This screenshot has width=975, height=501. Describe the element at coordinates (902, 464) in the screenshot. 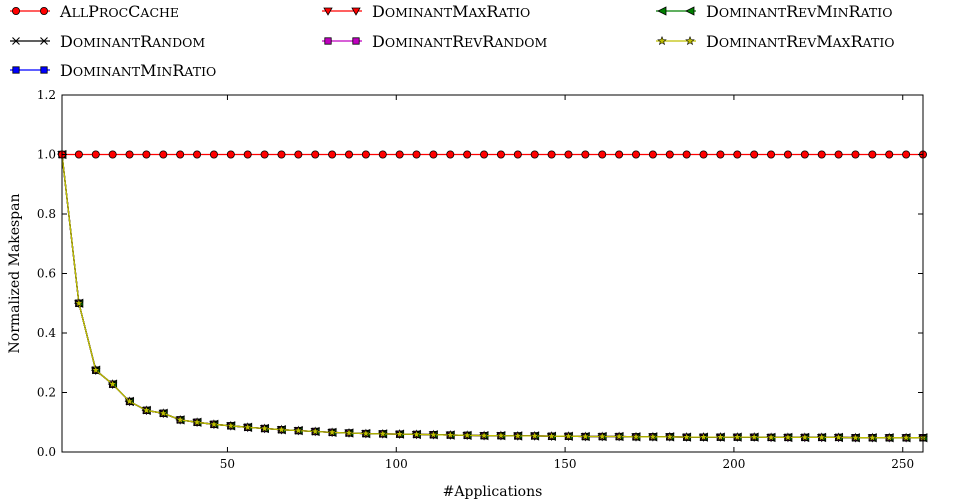

I see `x-tick-label: 250` at that location.